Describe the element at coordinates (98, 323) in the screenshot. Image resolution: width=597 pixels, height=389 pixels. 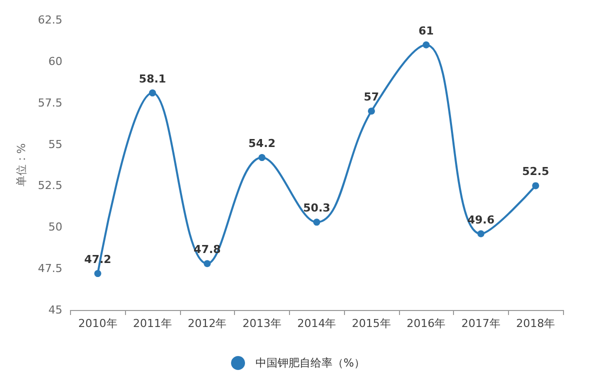
I see `x-tick-label: 2010年` at that location.